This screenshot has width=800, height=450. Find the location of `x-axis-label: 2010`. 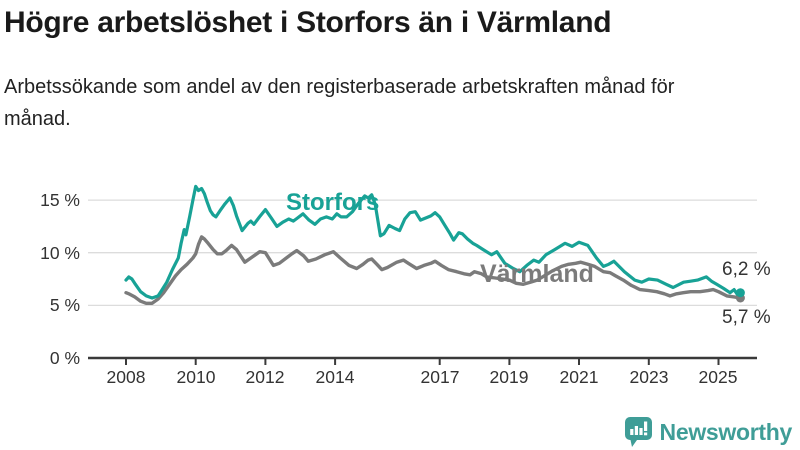

x-axis-label: 2010 is located at coordinates (196, 377).